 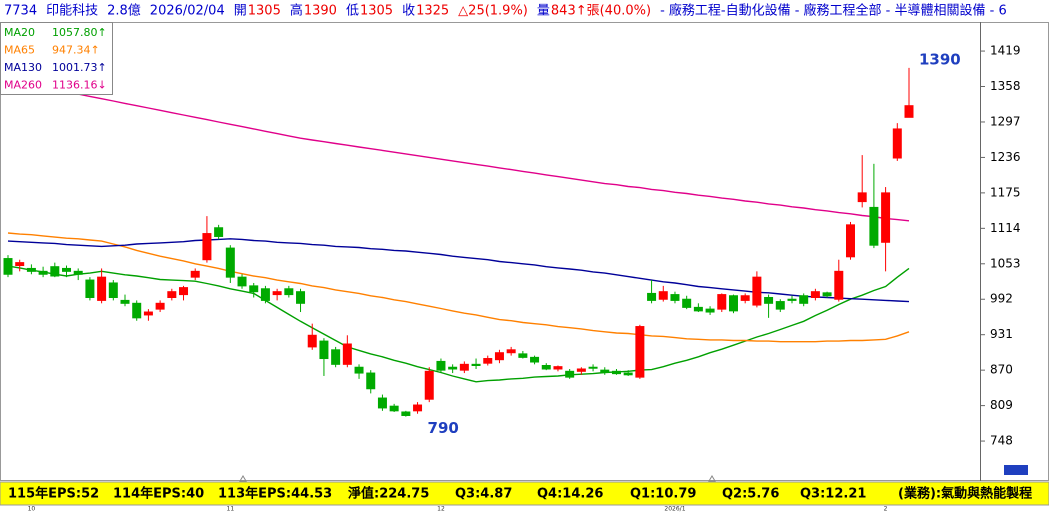 What do you see at coordinates (601, 11) in the screenshot?
I see `header-text: 843↑張(40.0%)` at bounding box center [601, 11].